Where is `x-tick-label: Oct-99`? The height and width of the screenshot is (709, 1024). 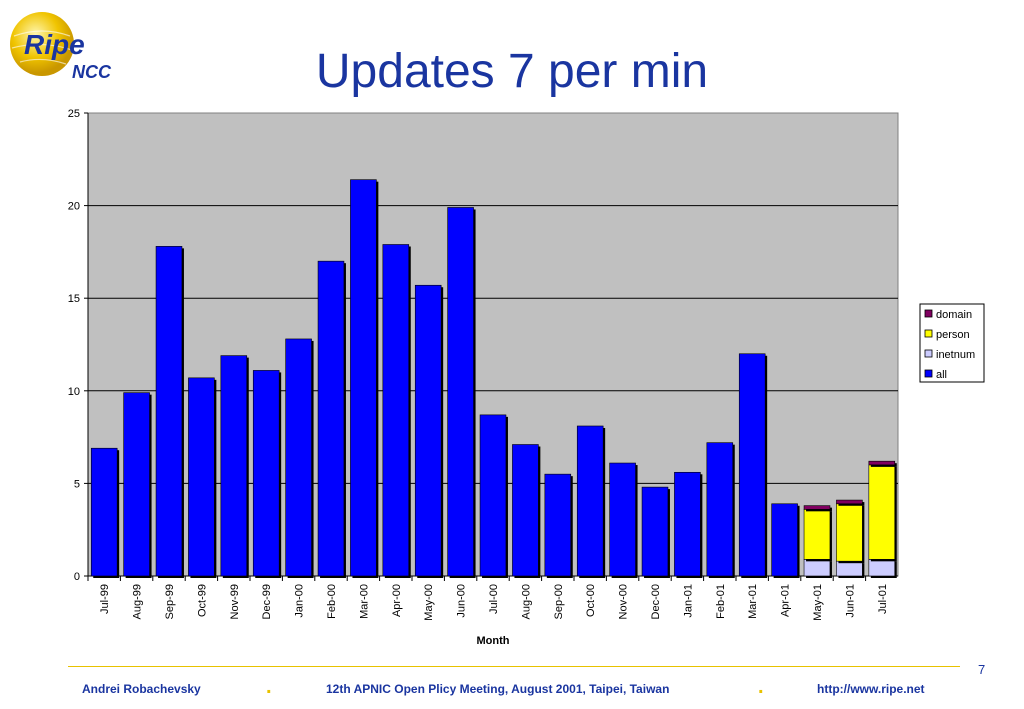
x-tick-label: Oct-99 is located at coordinates (202, 600).